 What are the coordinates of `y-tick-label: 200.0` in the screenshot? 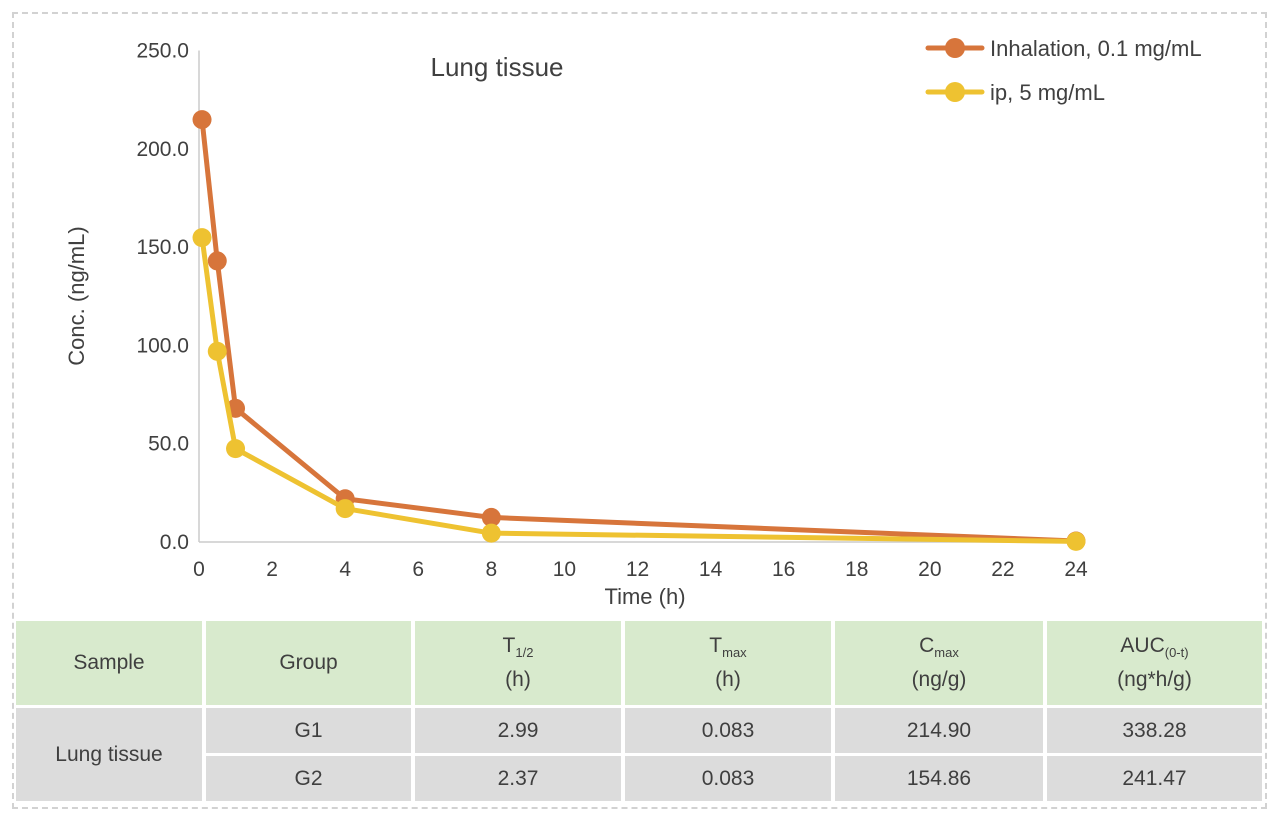 It's located at (162, 149).